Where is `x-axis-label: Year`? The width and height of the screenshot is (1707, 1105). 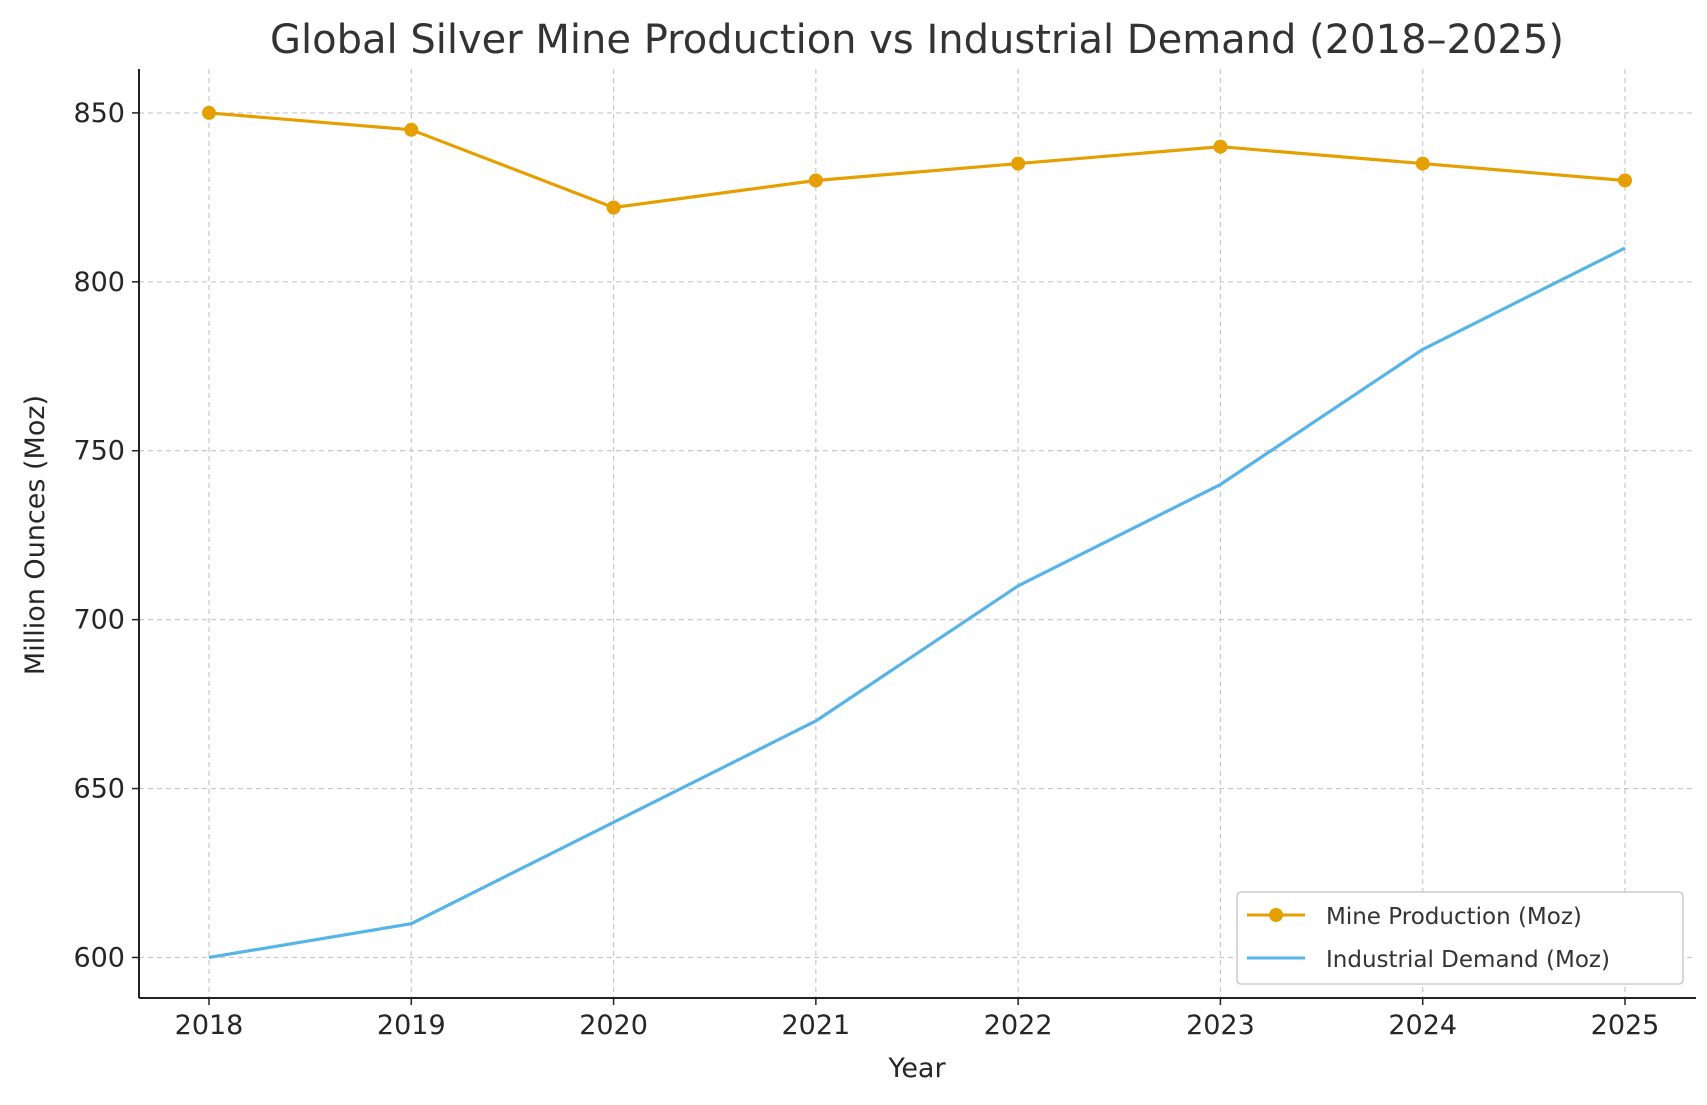 x-axis-label: Year is located at coordinates (916, 1068).